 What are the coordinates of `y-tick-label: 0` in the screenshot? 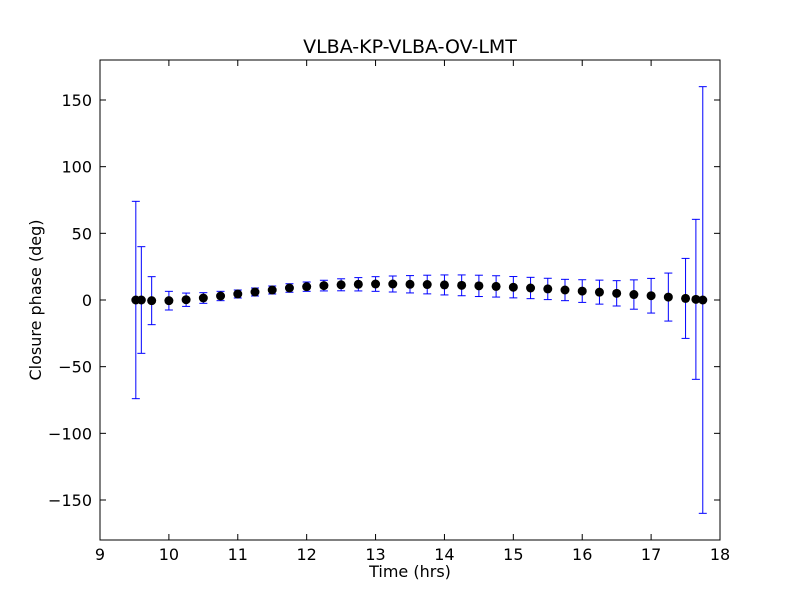 It's located at (87, 300).